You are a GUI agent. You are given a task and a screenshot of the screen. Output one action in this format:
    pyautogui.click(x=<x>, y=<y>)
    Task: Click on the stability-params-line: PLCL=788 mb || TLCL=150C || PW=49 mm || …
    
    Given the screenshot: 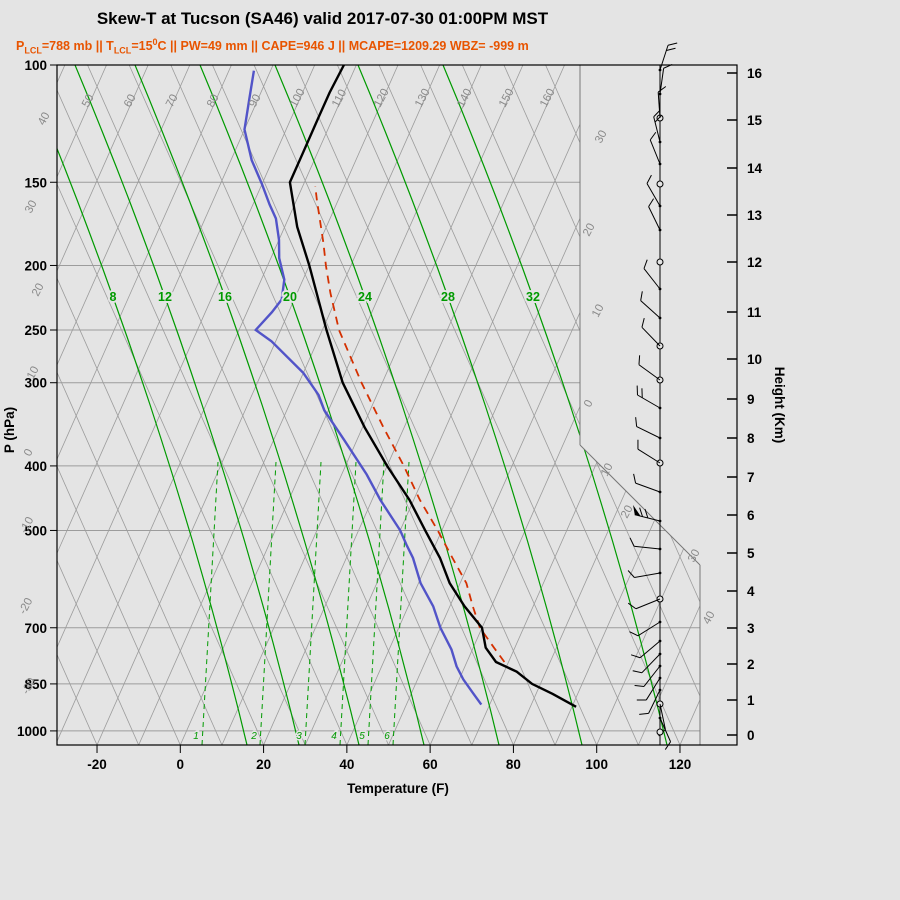 What is the action you would take?
    pyautogui.click(x=272, y=46)
    